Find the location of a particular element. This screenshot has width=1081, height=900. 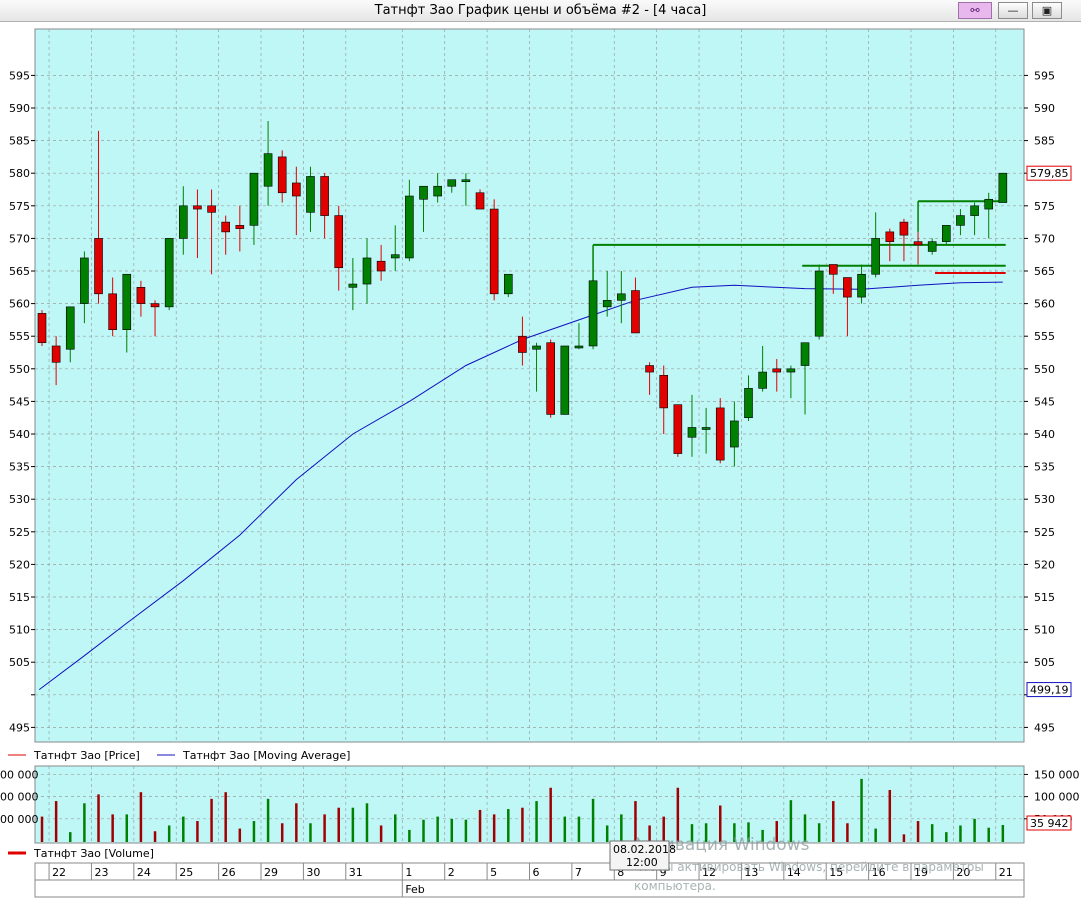

last-price-box is located at coordinates (1049, 173).